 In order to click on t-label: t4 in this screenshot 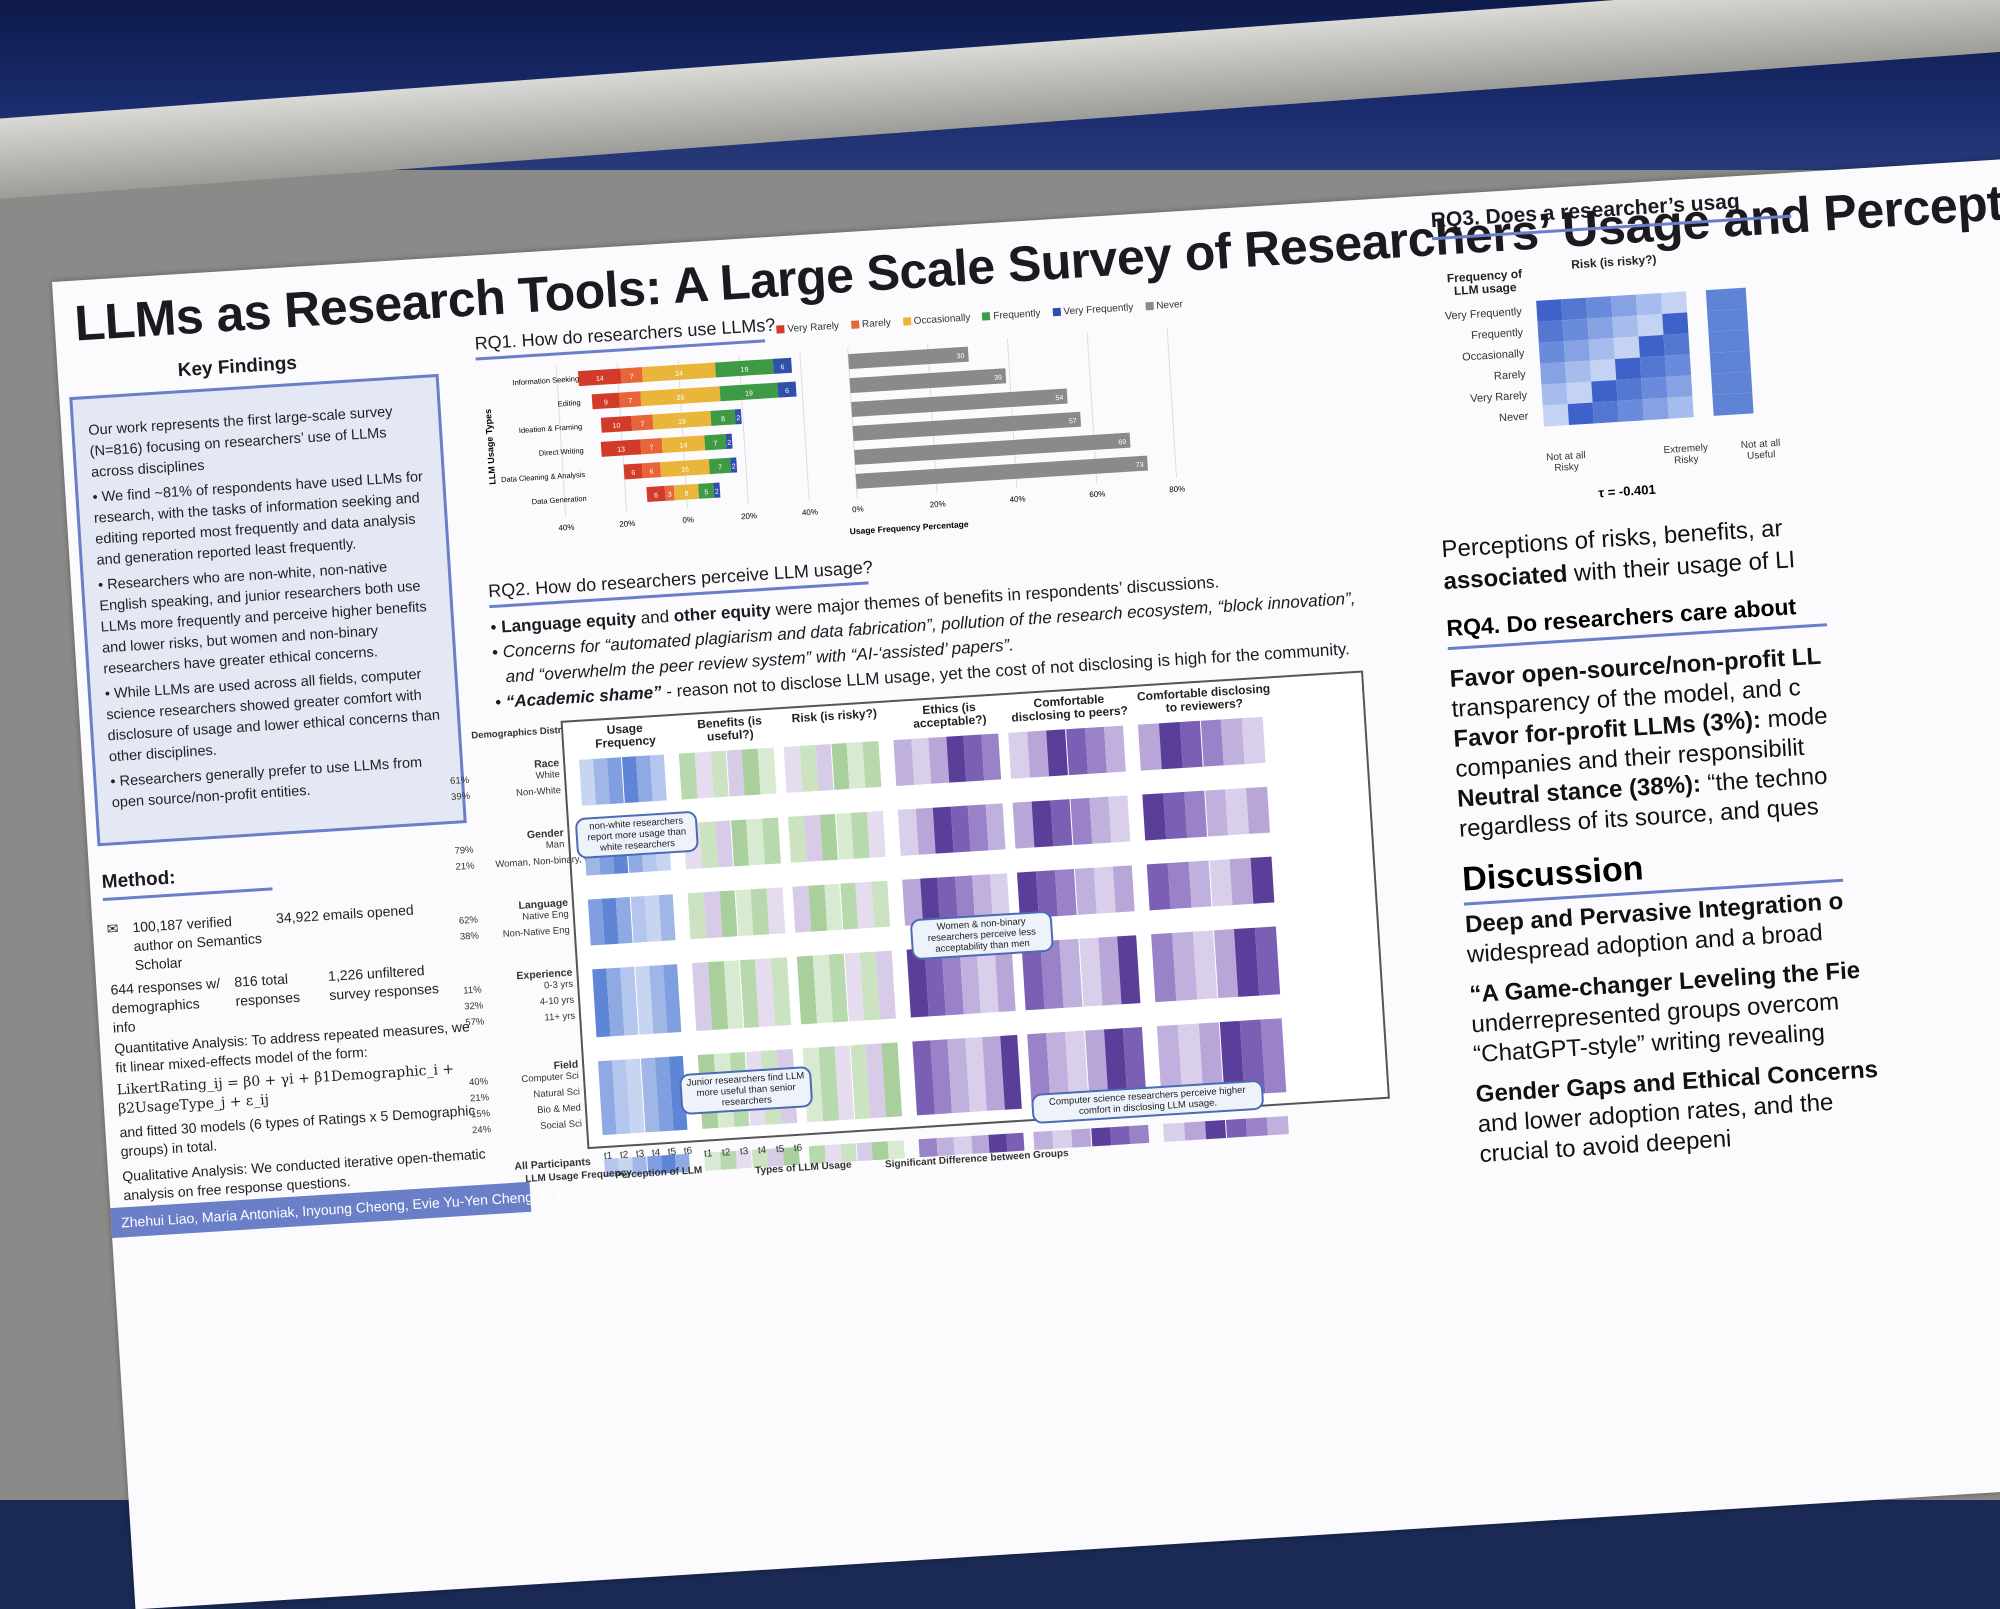, I will do `click(762, 1150)`.